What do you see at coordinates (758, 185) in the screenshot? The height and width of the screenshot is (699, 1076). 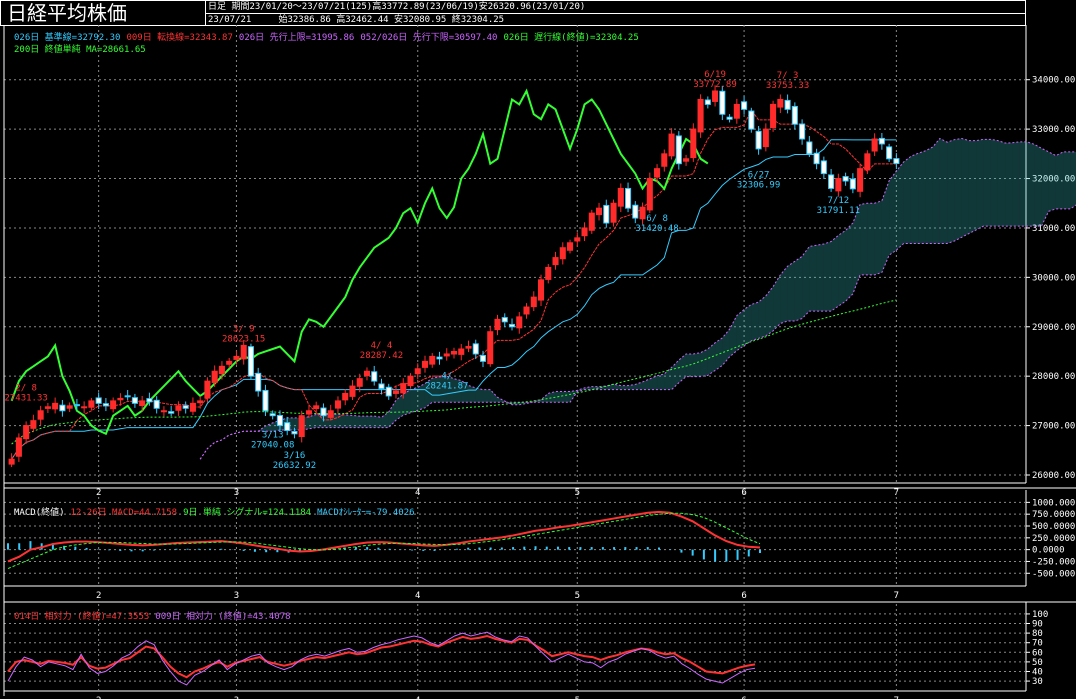 I see `annotation-value: 32306.99` at bounding box center [758, 185].